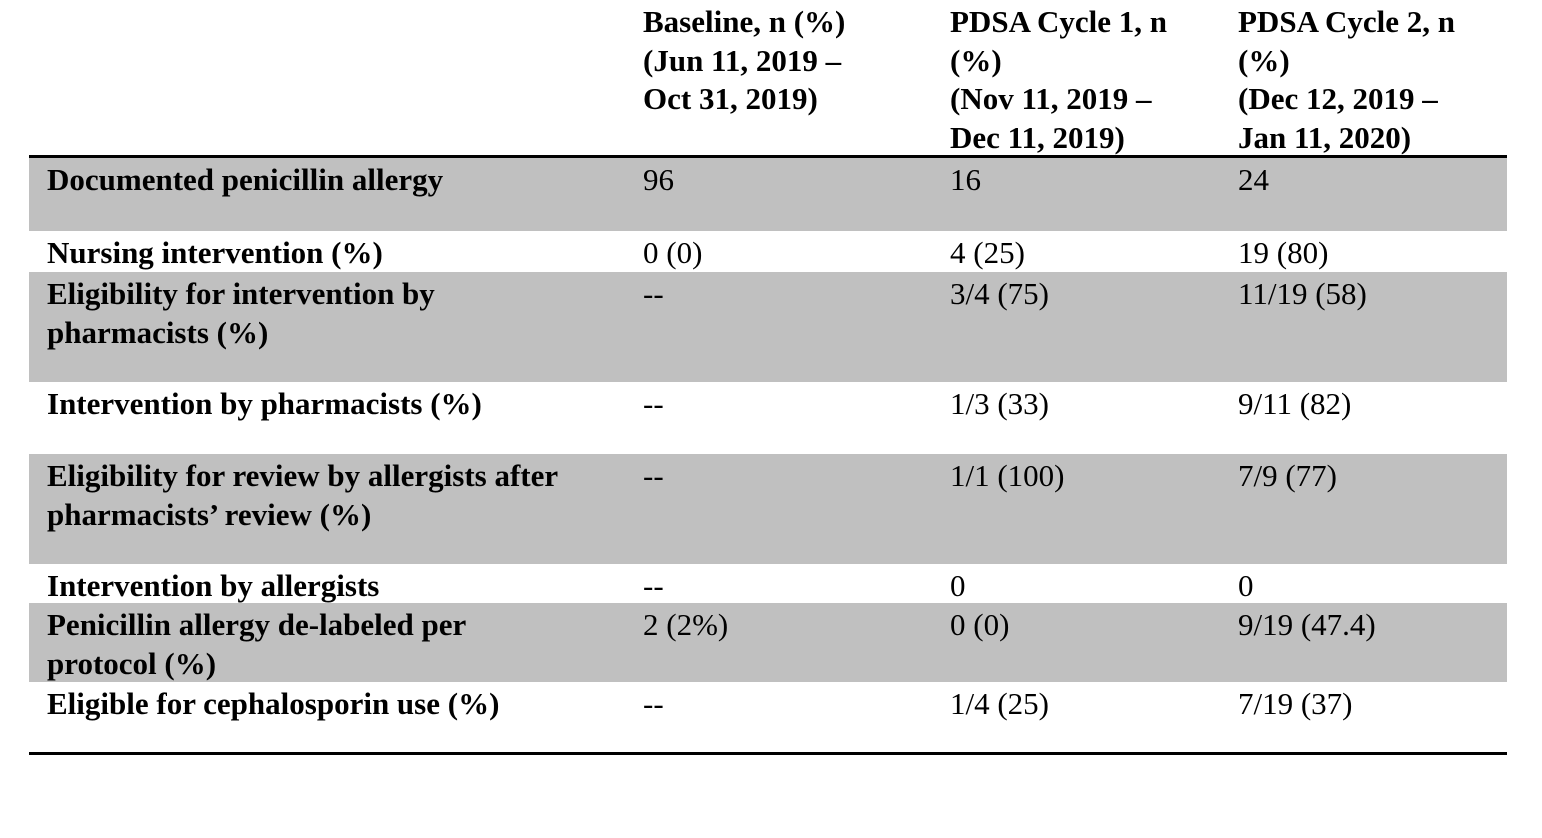 Image resolution: width=1542 pixels, height=838 pixels. What do you see at coordinates (1283, 252) in the screenshot?
I see `cell-cycle2: 19 (80)` at bounding box center [1283, 252].